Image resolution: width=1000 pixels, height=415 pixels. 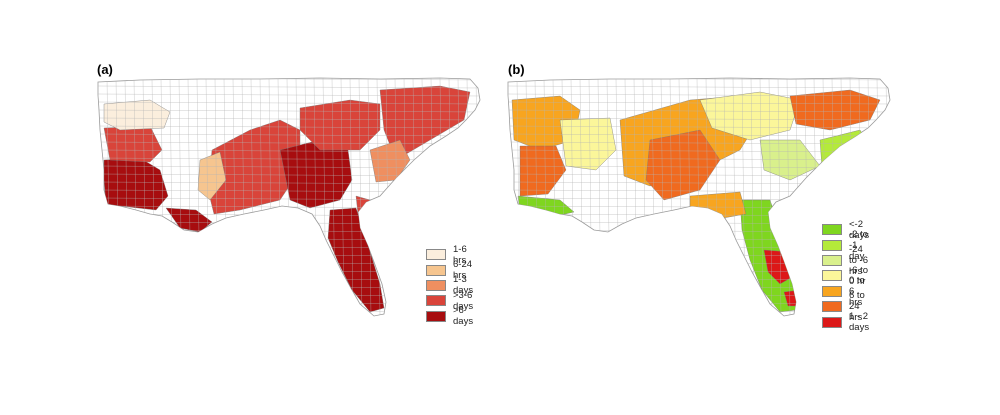 What do you see at coordinates (463, 270) in the screenshot?
I see `legend-label: 6-24 hrs` at bounding box center [463, 270].